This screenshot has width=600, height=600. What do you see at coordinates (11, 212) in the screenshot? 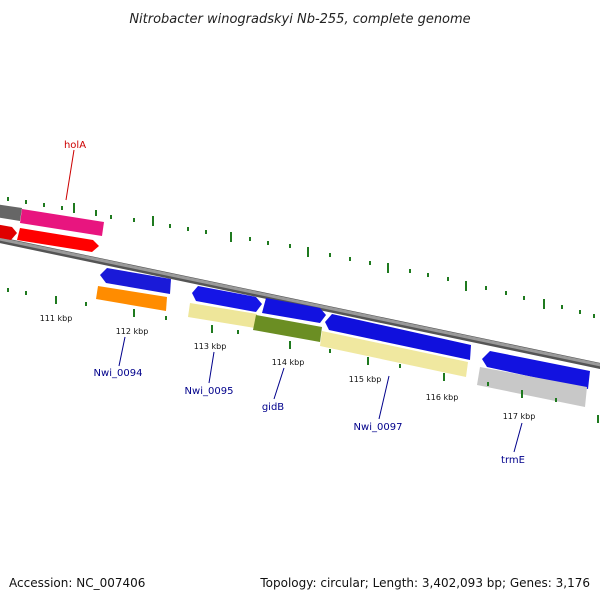
I see `grey-gene-partial` at bounding box center [11, 212].